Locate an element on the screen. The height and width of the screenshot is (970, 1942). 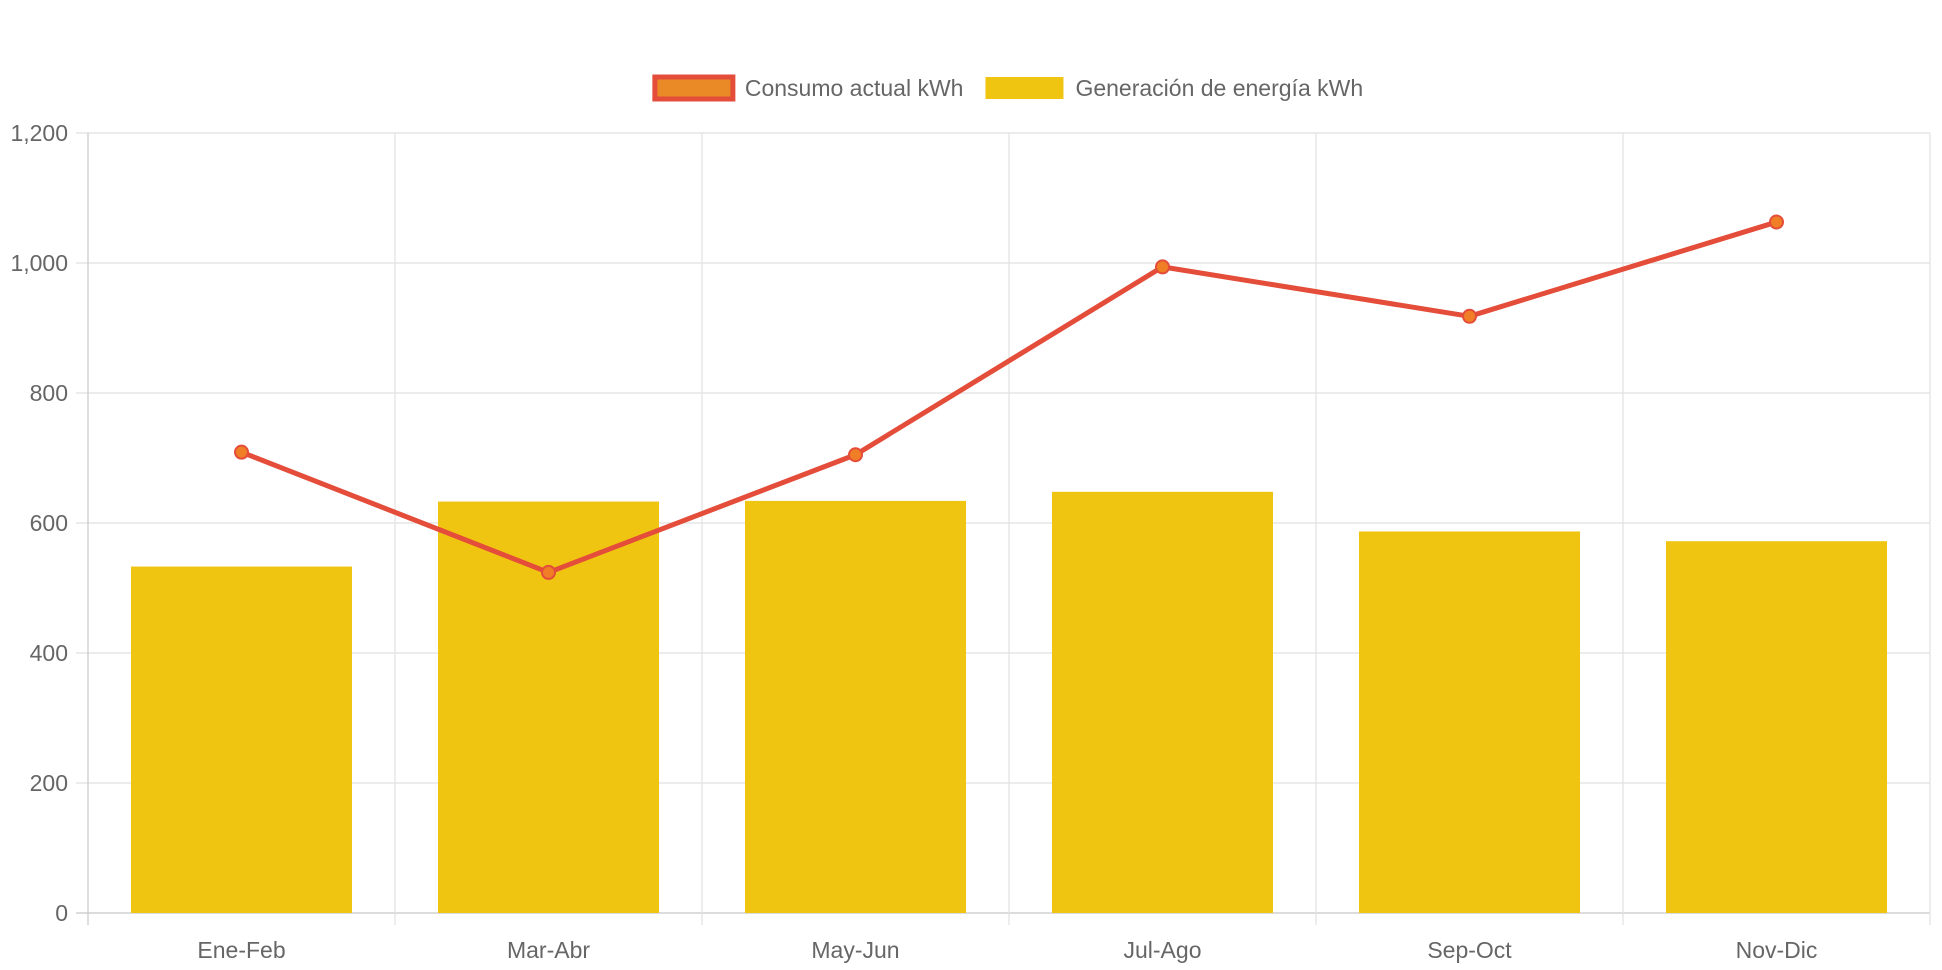
bar-generation-nov-dic is located at coordinates (1776, 727).